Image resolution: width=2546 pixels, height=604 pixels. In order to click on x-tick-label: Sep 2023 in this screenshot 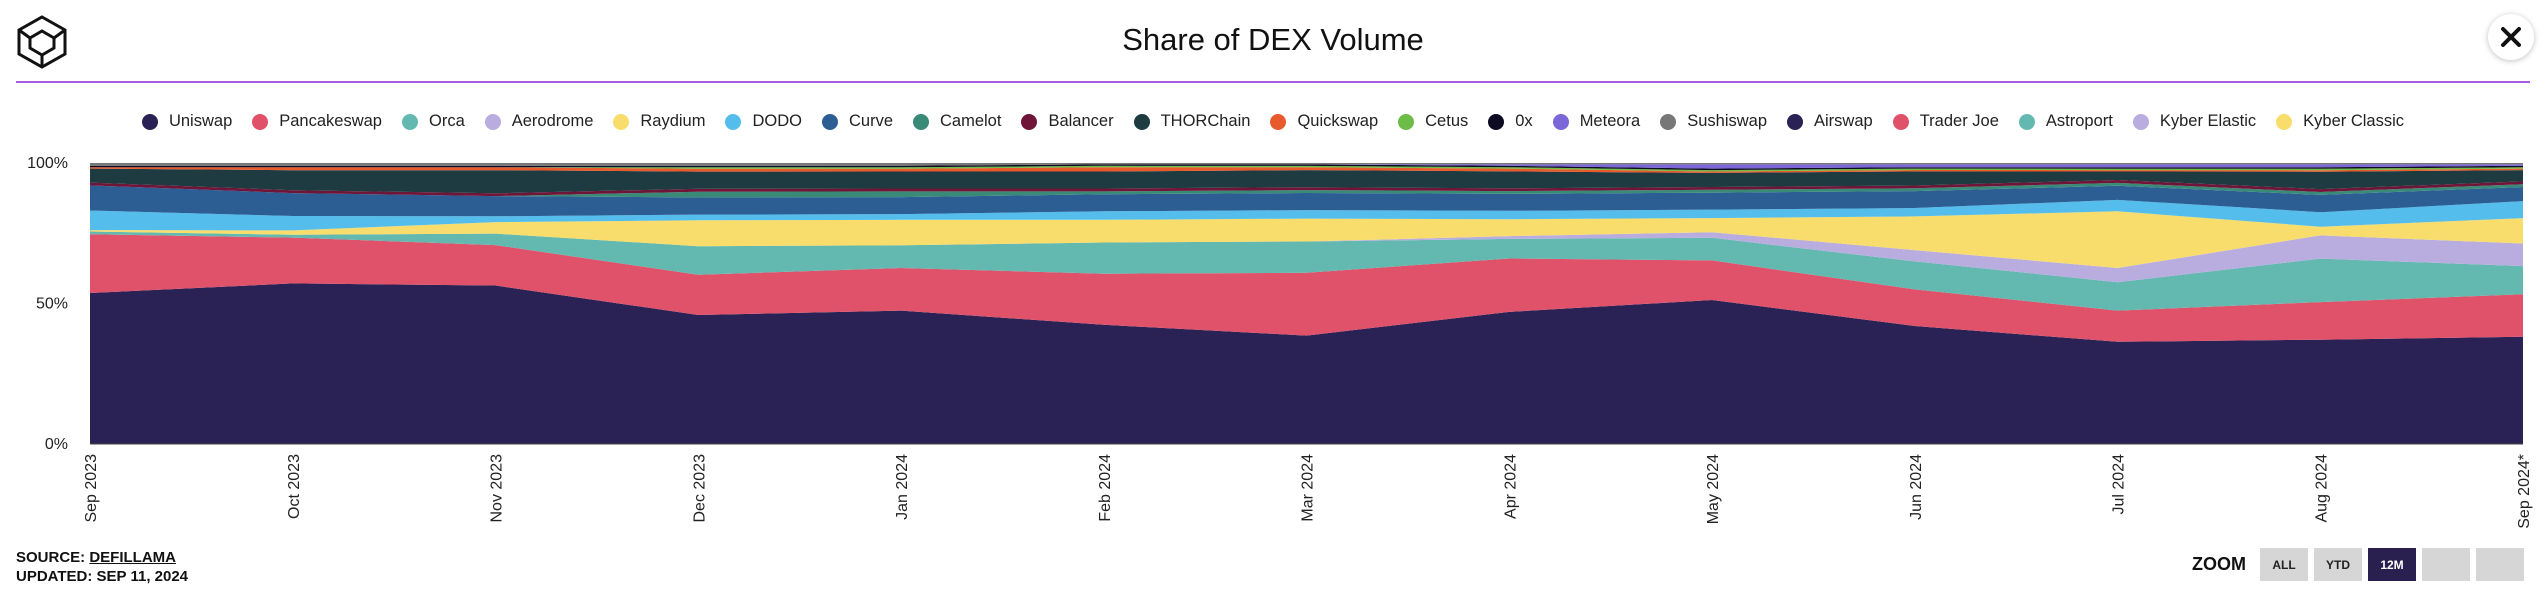, I will do `click(91, 488)`.